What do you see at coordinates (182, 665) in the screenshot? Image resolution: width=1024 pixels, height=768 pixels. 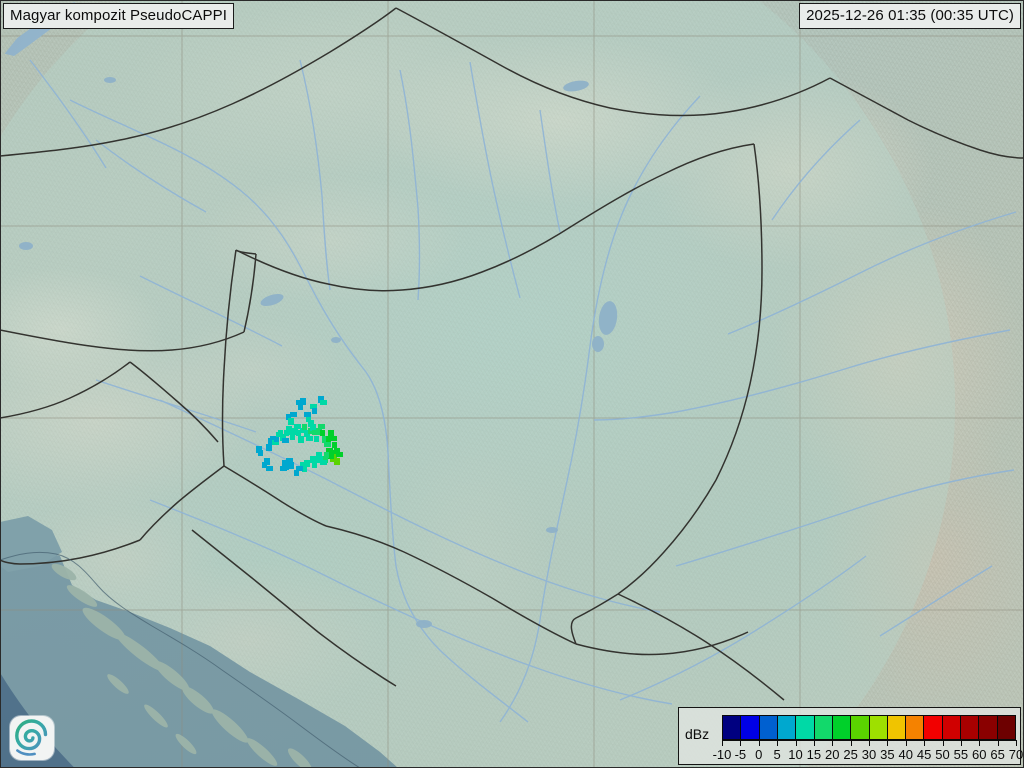 I see `croatian-islands` at bounding box center [182, 665].